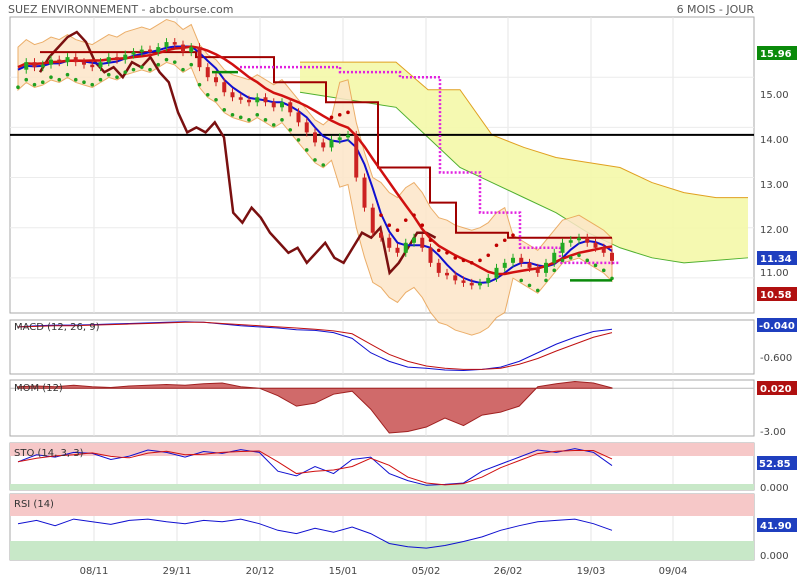  I want to click on x-axis-labels: 08/11 29/11 20/12 15/01 05/02 26/02 19/03 09/04, so click(384, 571).